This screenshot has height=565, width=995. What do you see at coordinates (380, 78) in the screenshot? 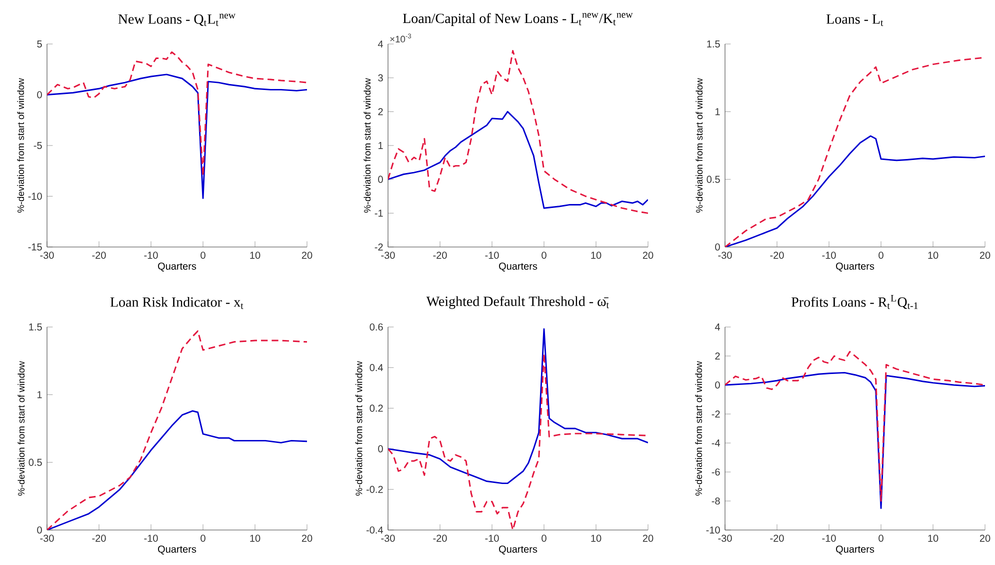
I see `y-tick-label: 3` at bounding box center [380, 78].